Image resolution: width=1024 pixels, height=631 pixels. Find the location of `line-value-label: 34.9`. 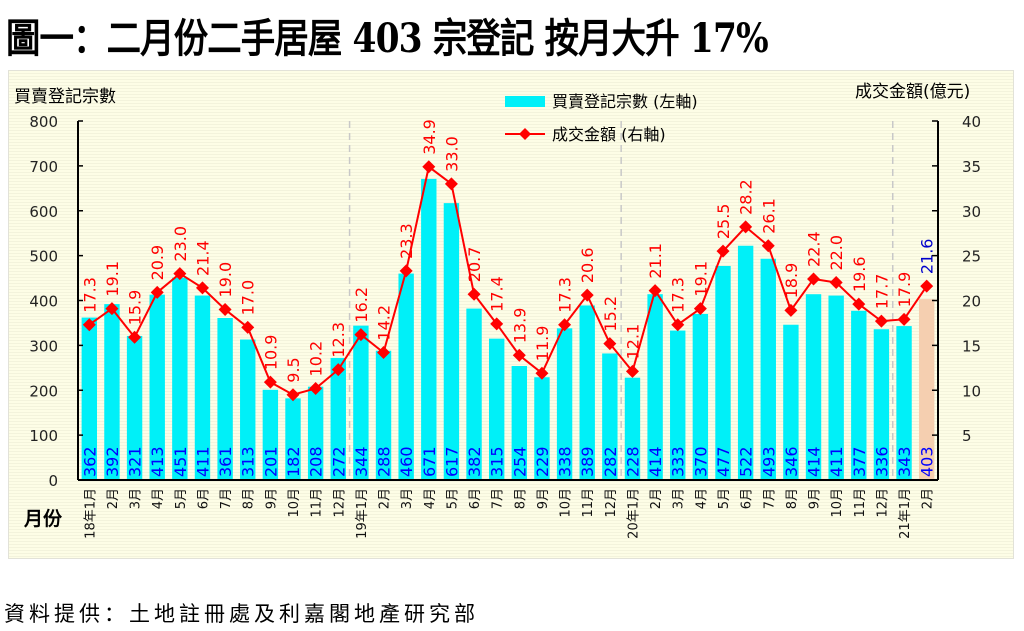

line-value-label: 34.9 is located at coordinates (429, 137).